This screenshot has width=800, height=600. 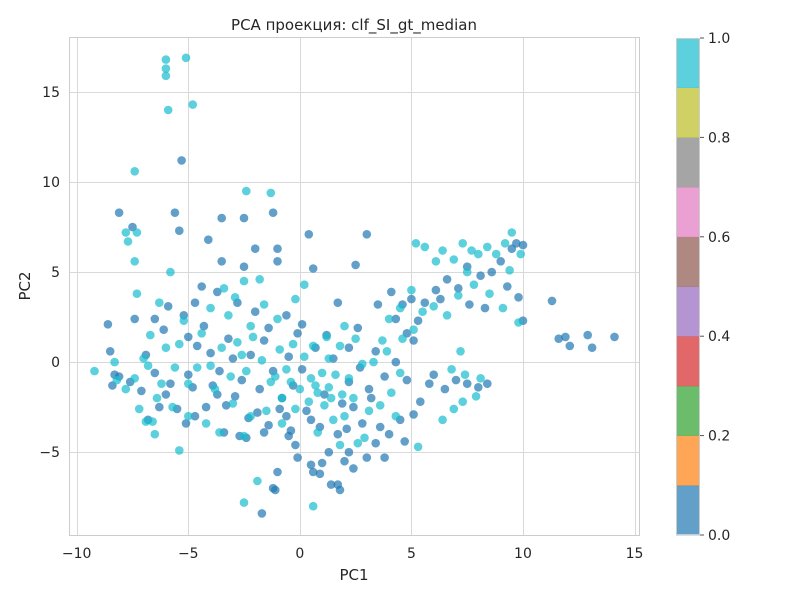 I want to click on colorbar-tick-label: 0.0, so click(x=719, y=536).